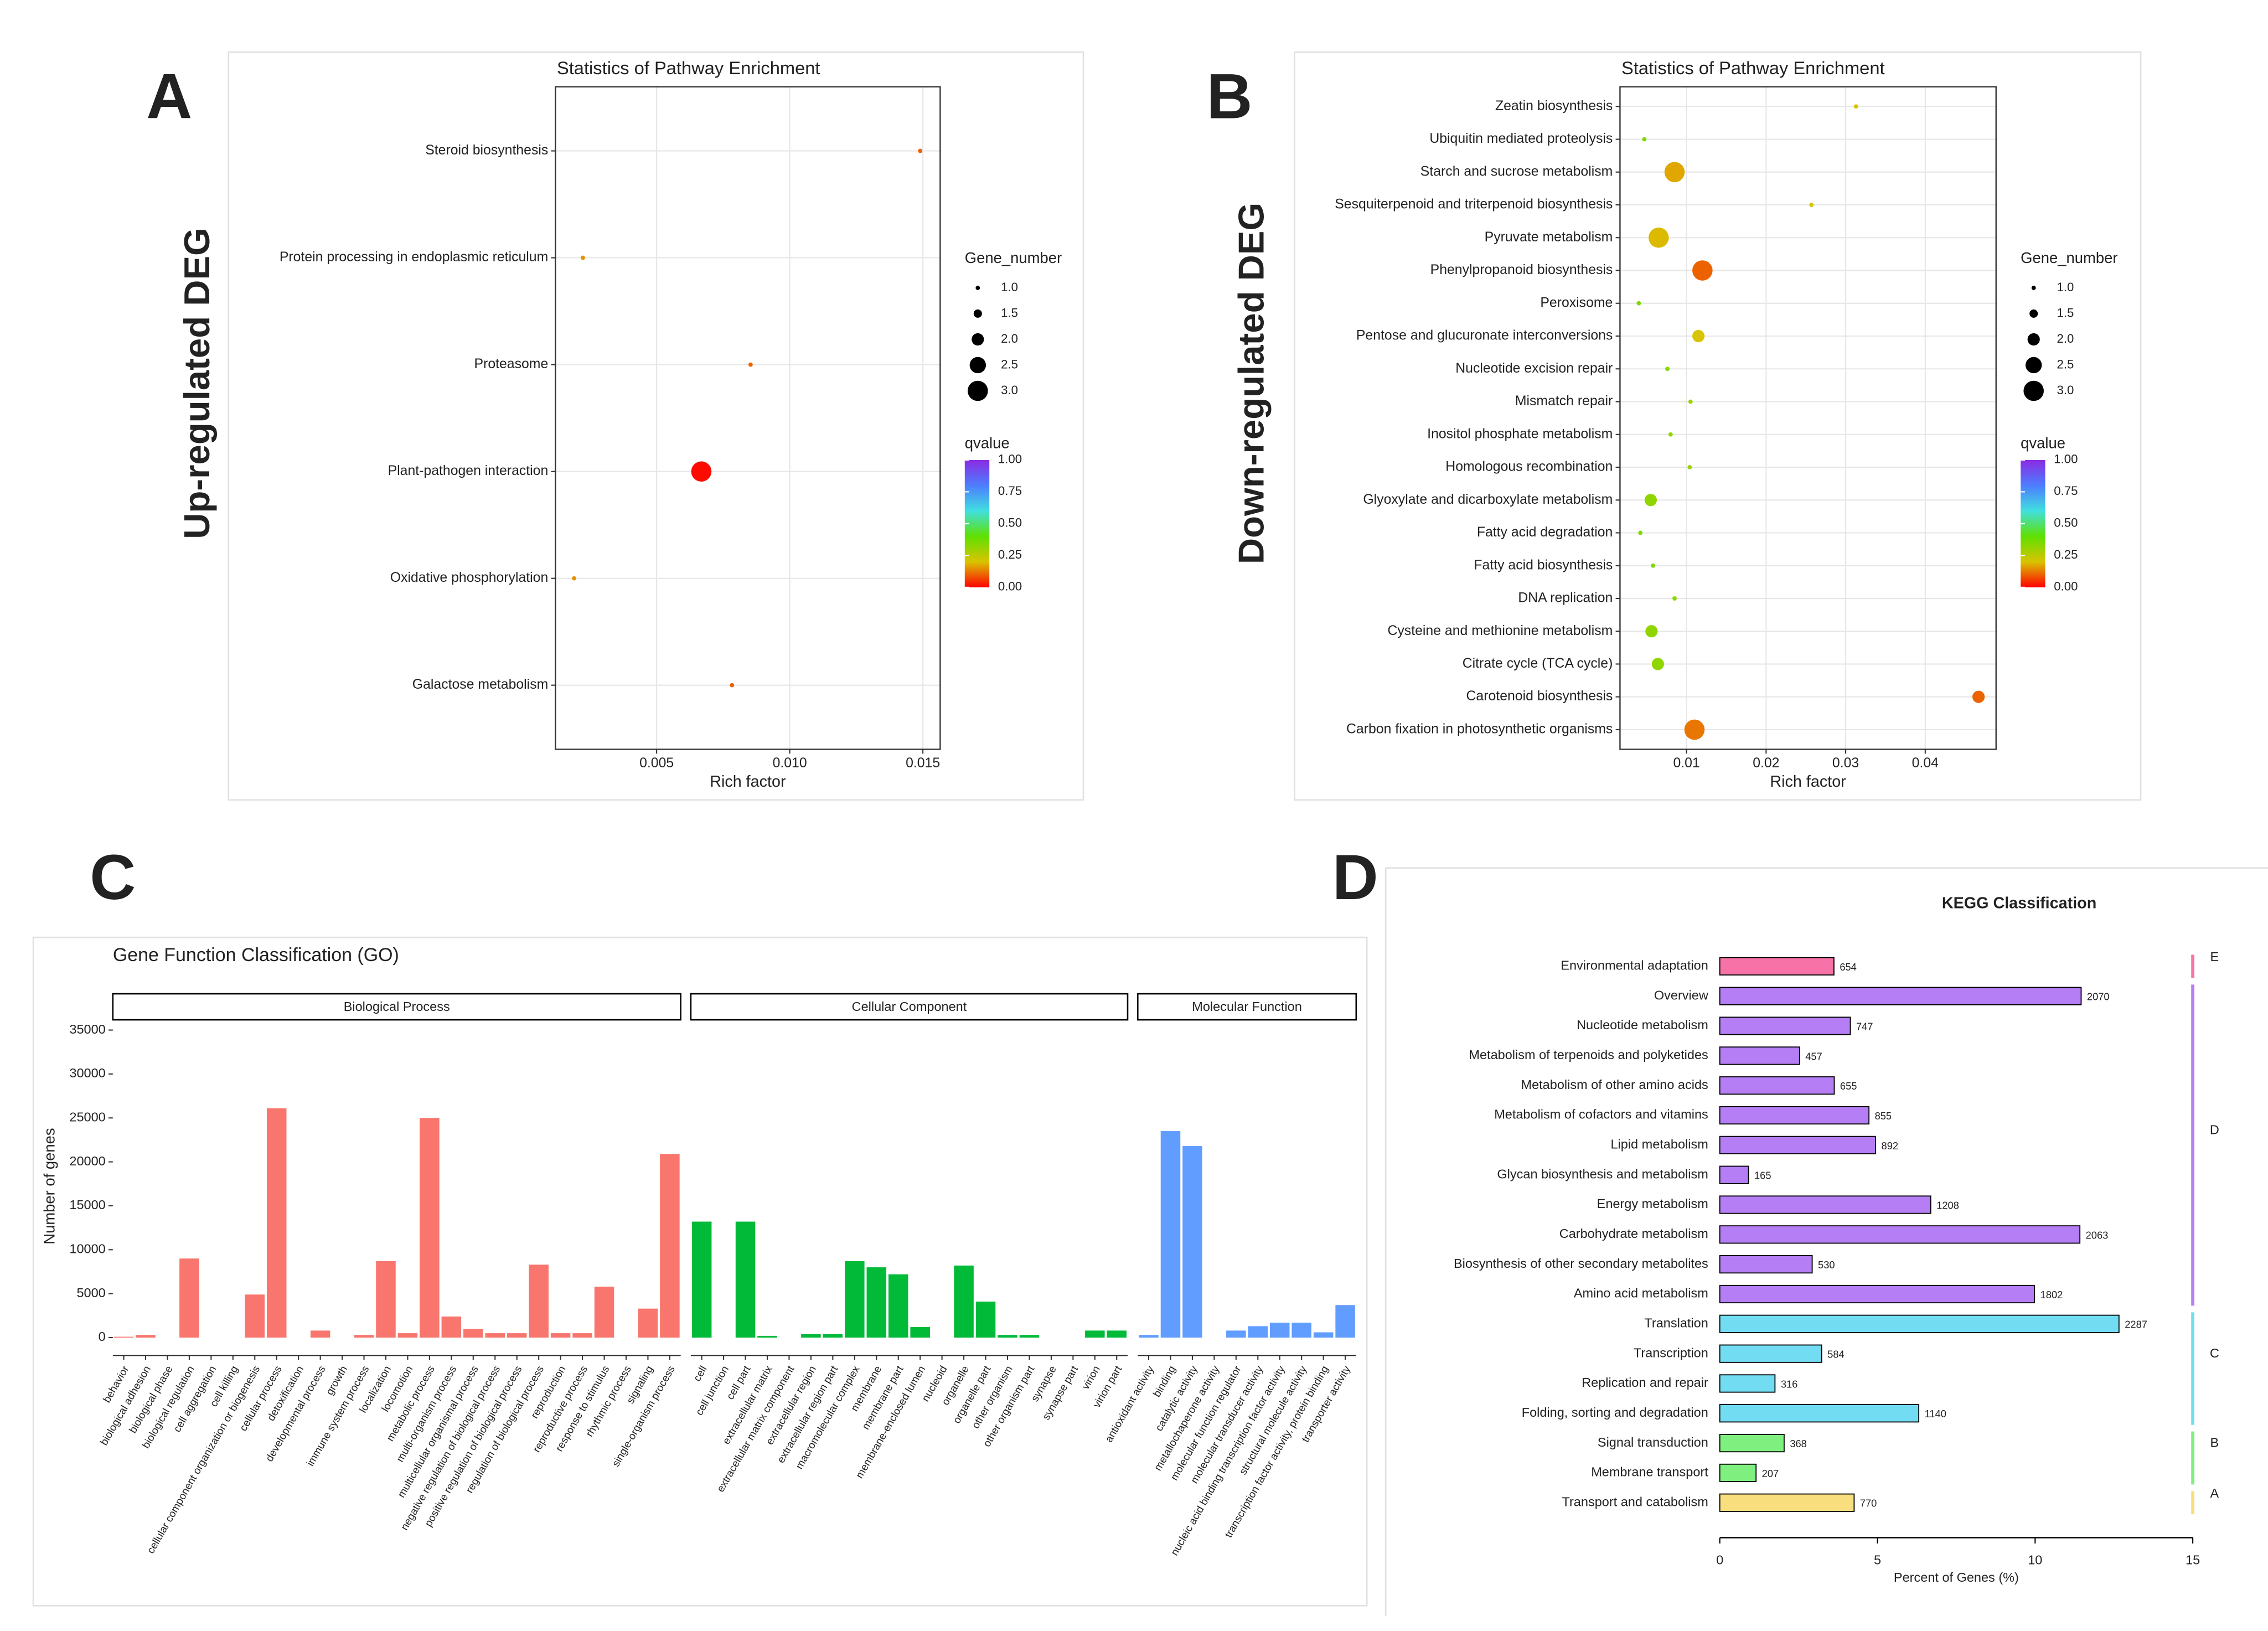 This screenshot has height=1631, width=2268. I want to click on group-label: D, so click(2214, 1129).